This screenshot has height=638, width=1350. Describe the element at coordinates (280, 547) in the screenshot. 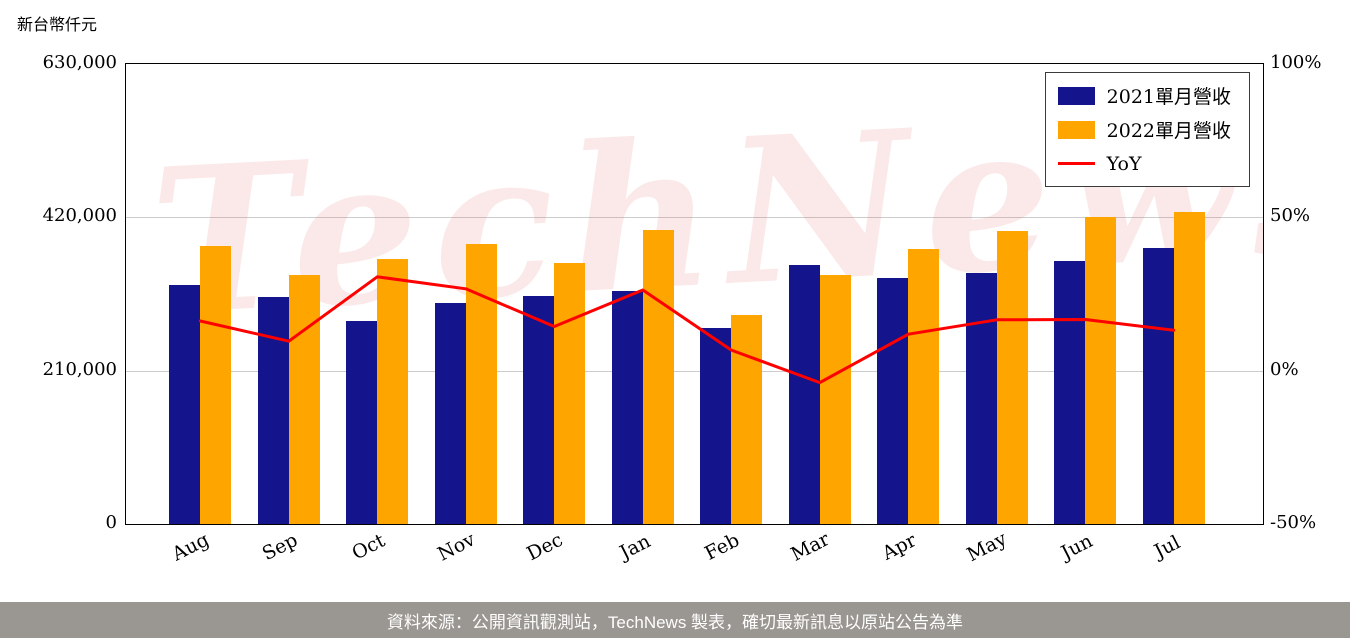

I see `x-axis-tick-sep: Sep` at that location.